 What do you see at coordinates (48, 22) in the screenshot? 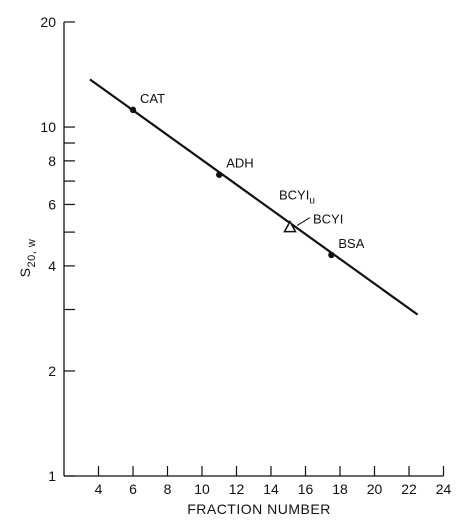
I see `y-tick-label: 20` at bounding box center [48, 22].